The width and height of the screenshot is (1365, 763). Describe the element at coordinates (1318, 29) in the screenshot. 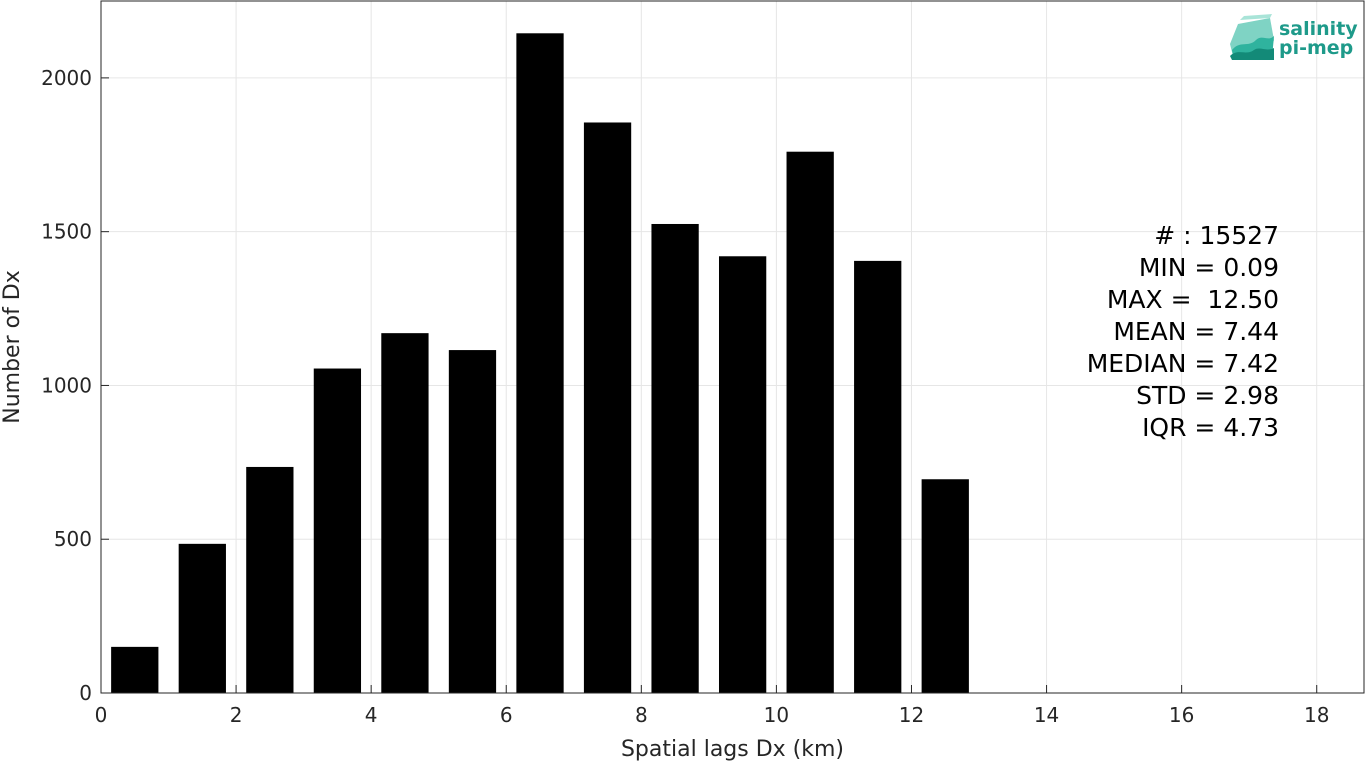

I see `logo-line1: salinity` at that location.